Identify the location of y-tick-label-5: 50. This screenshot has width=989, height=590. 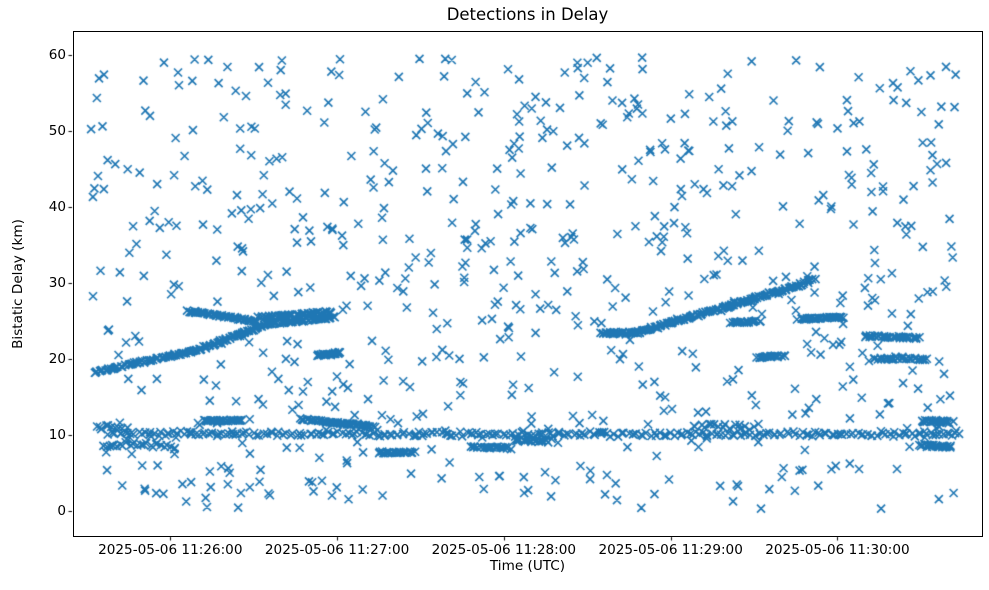
(57, 131).